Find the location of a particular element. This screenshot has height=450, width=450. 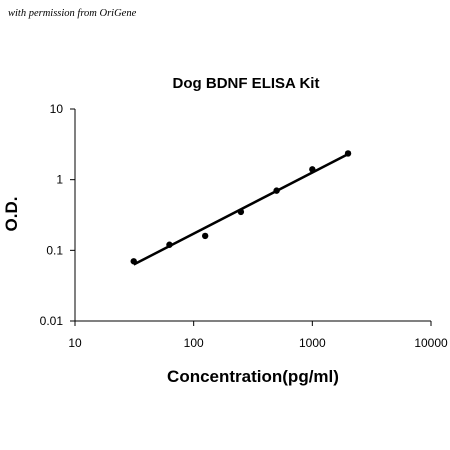

y-tick-label: 10 is located at coordinates (57, 109).